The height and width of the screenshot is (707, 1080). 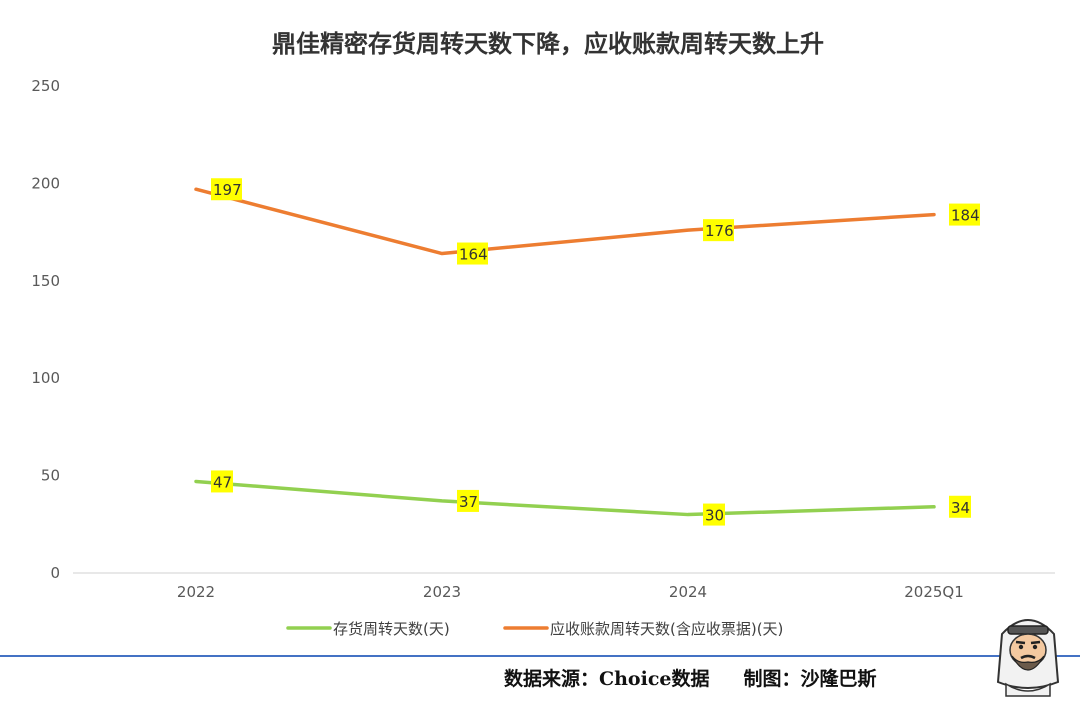 I want to click on x-tick-label: 2024, so click(x=688, y=592).